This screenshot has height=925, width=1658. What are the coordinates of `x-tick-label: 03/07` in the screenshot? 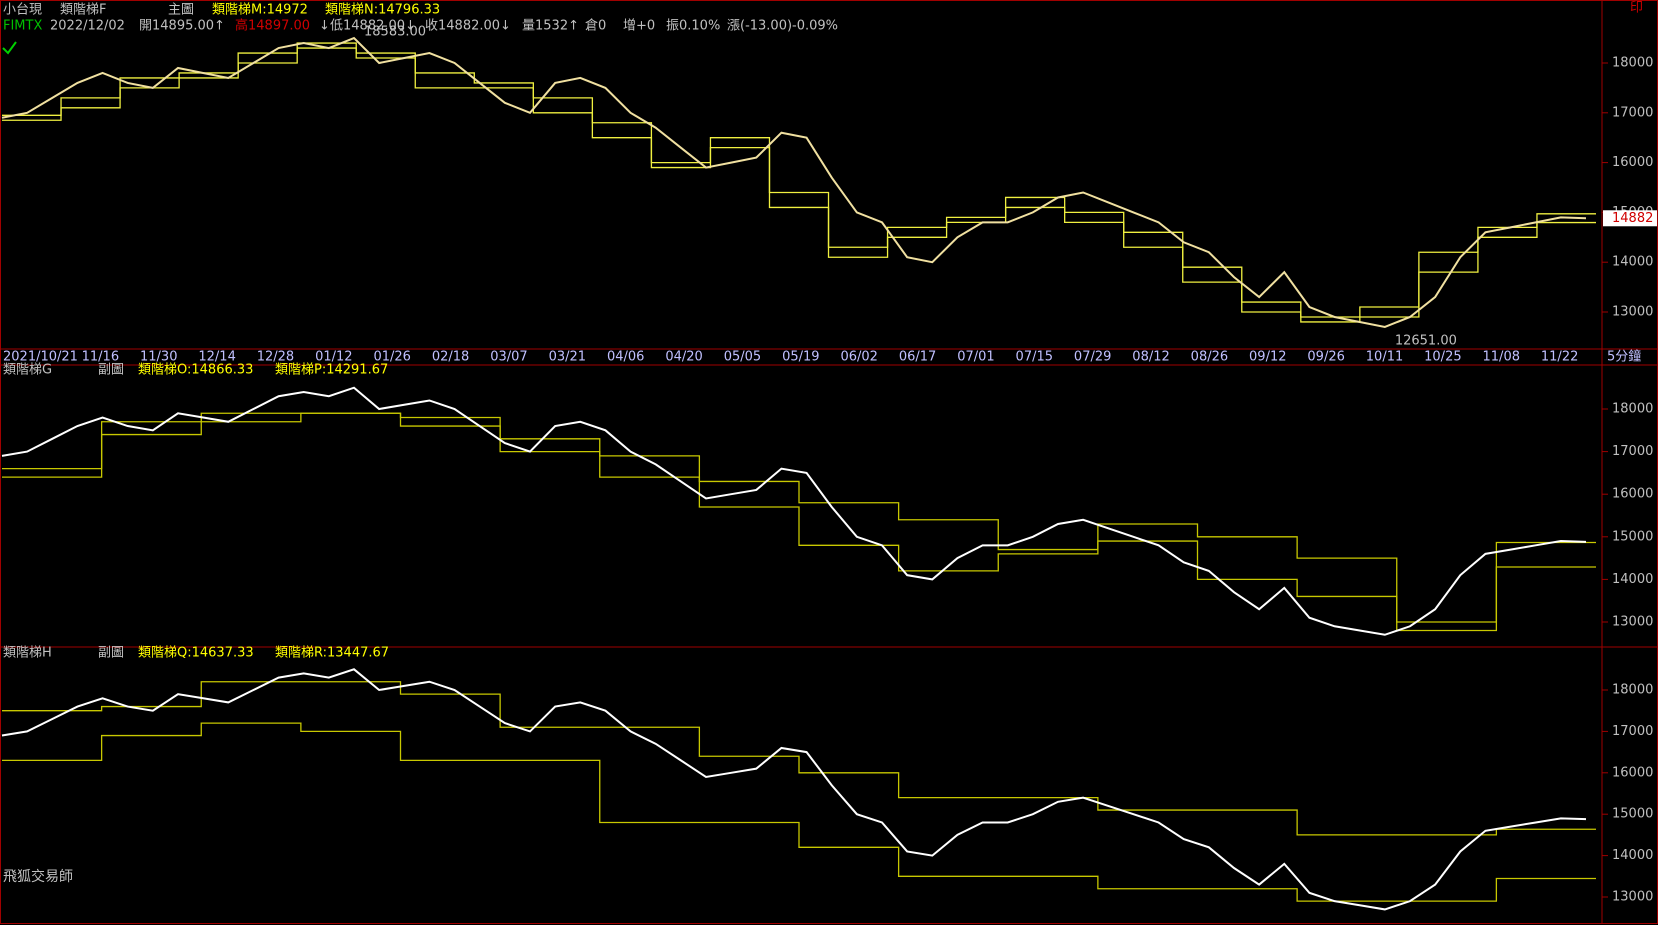 It's located at (508, 357).